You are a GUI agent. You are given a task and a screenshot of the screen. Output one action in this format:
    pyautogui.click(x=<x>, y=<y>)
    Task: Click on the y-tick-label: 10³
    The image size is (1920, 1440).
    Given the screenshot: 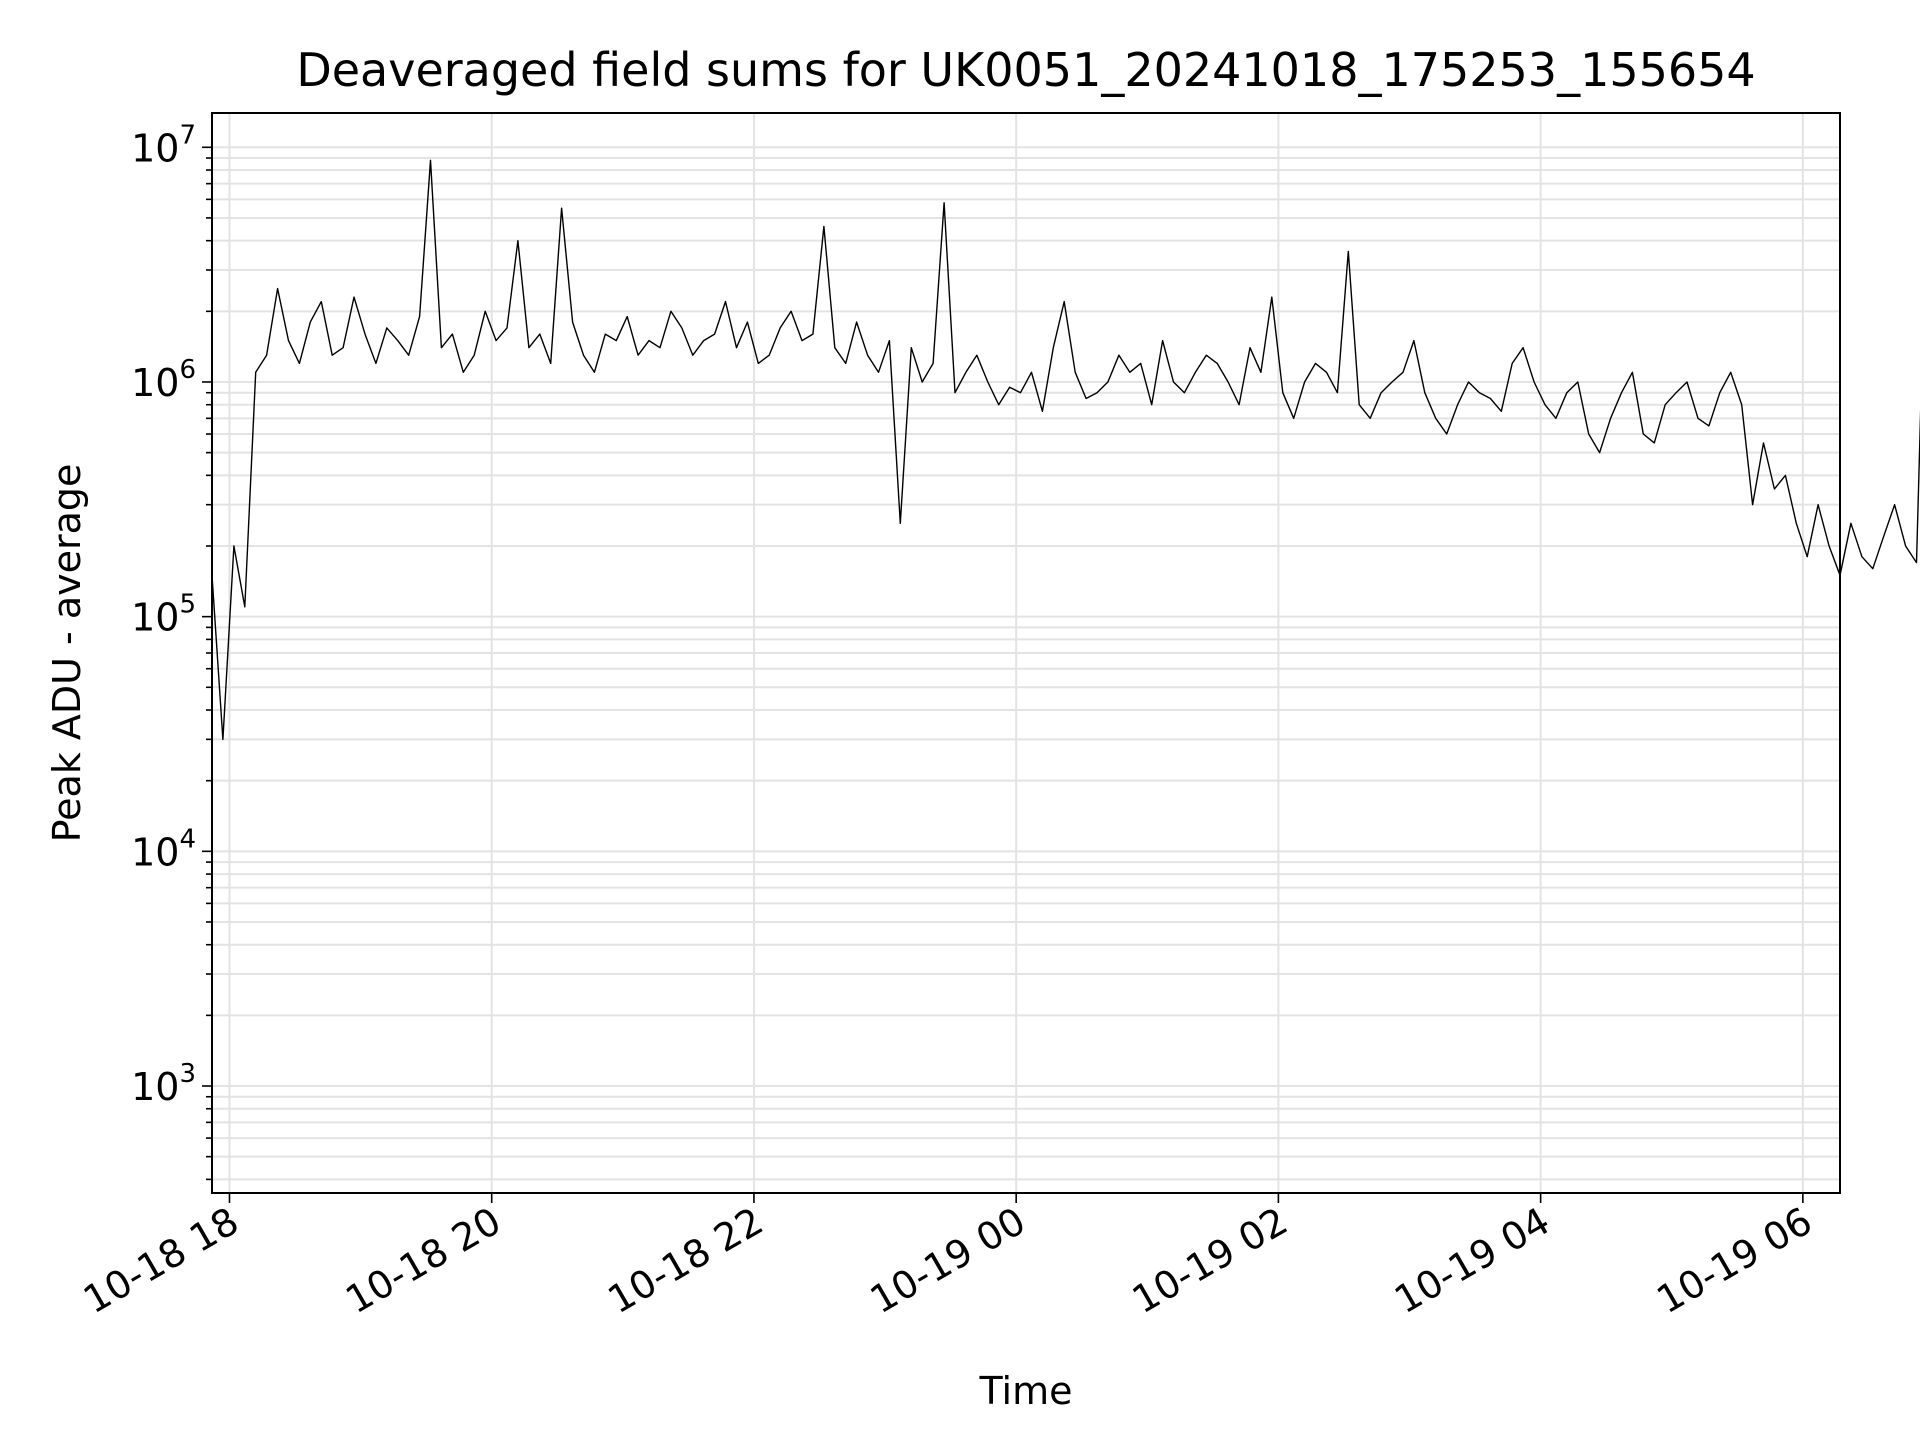 What is the action you would take?
    pyautogui.click(x=163, y=1084)
    